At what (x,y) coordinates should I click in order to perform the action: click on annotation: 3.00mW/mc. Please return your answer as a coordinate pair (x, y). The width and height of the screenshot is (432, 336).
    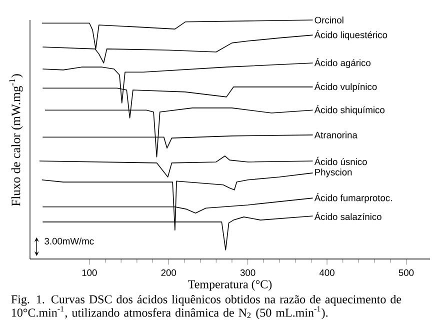
    Looking at the image, I should click on (69, 241).